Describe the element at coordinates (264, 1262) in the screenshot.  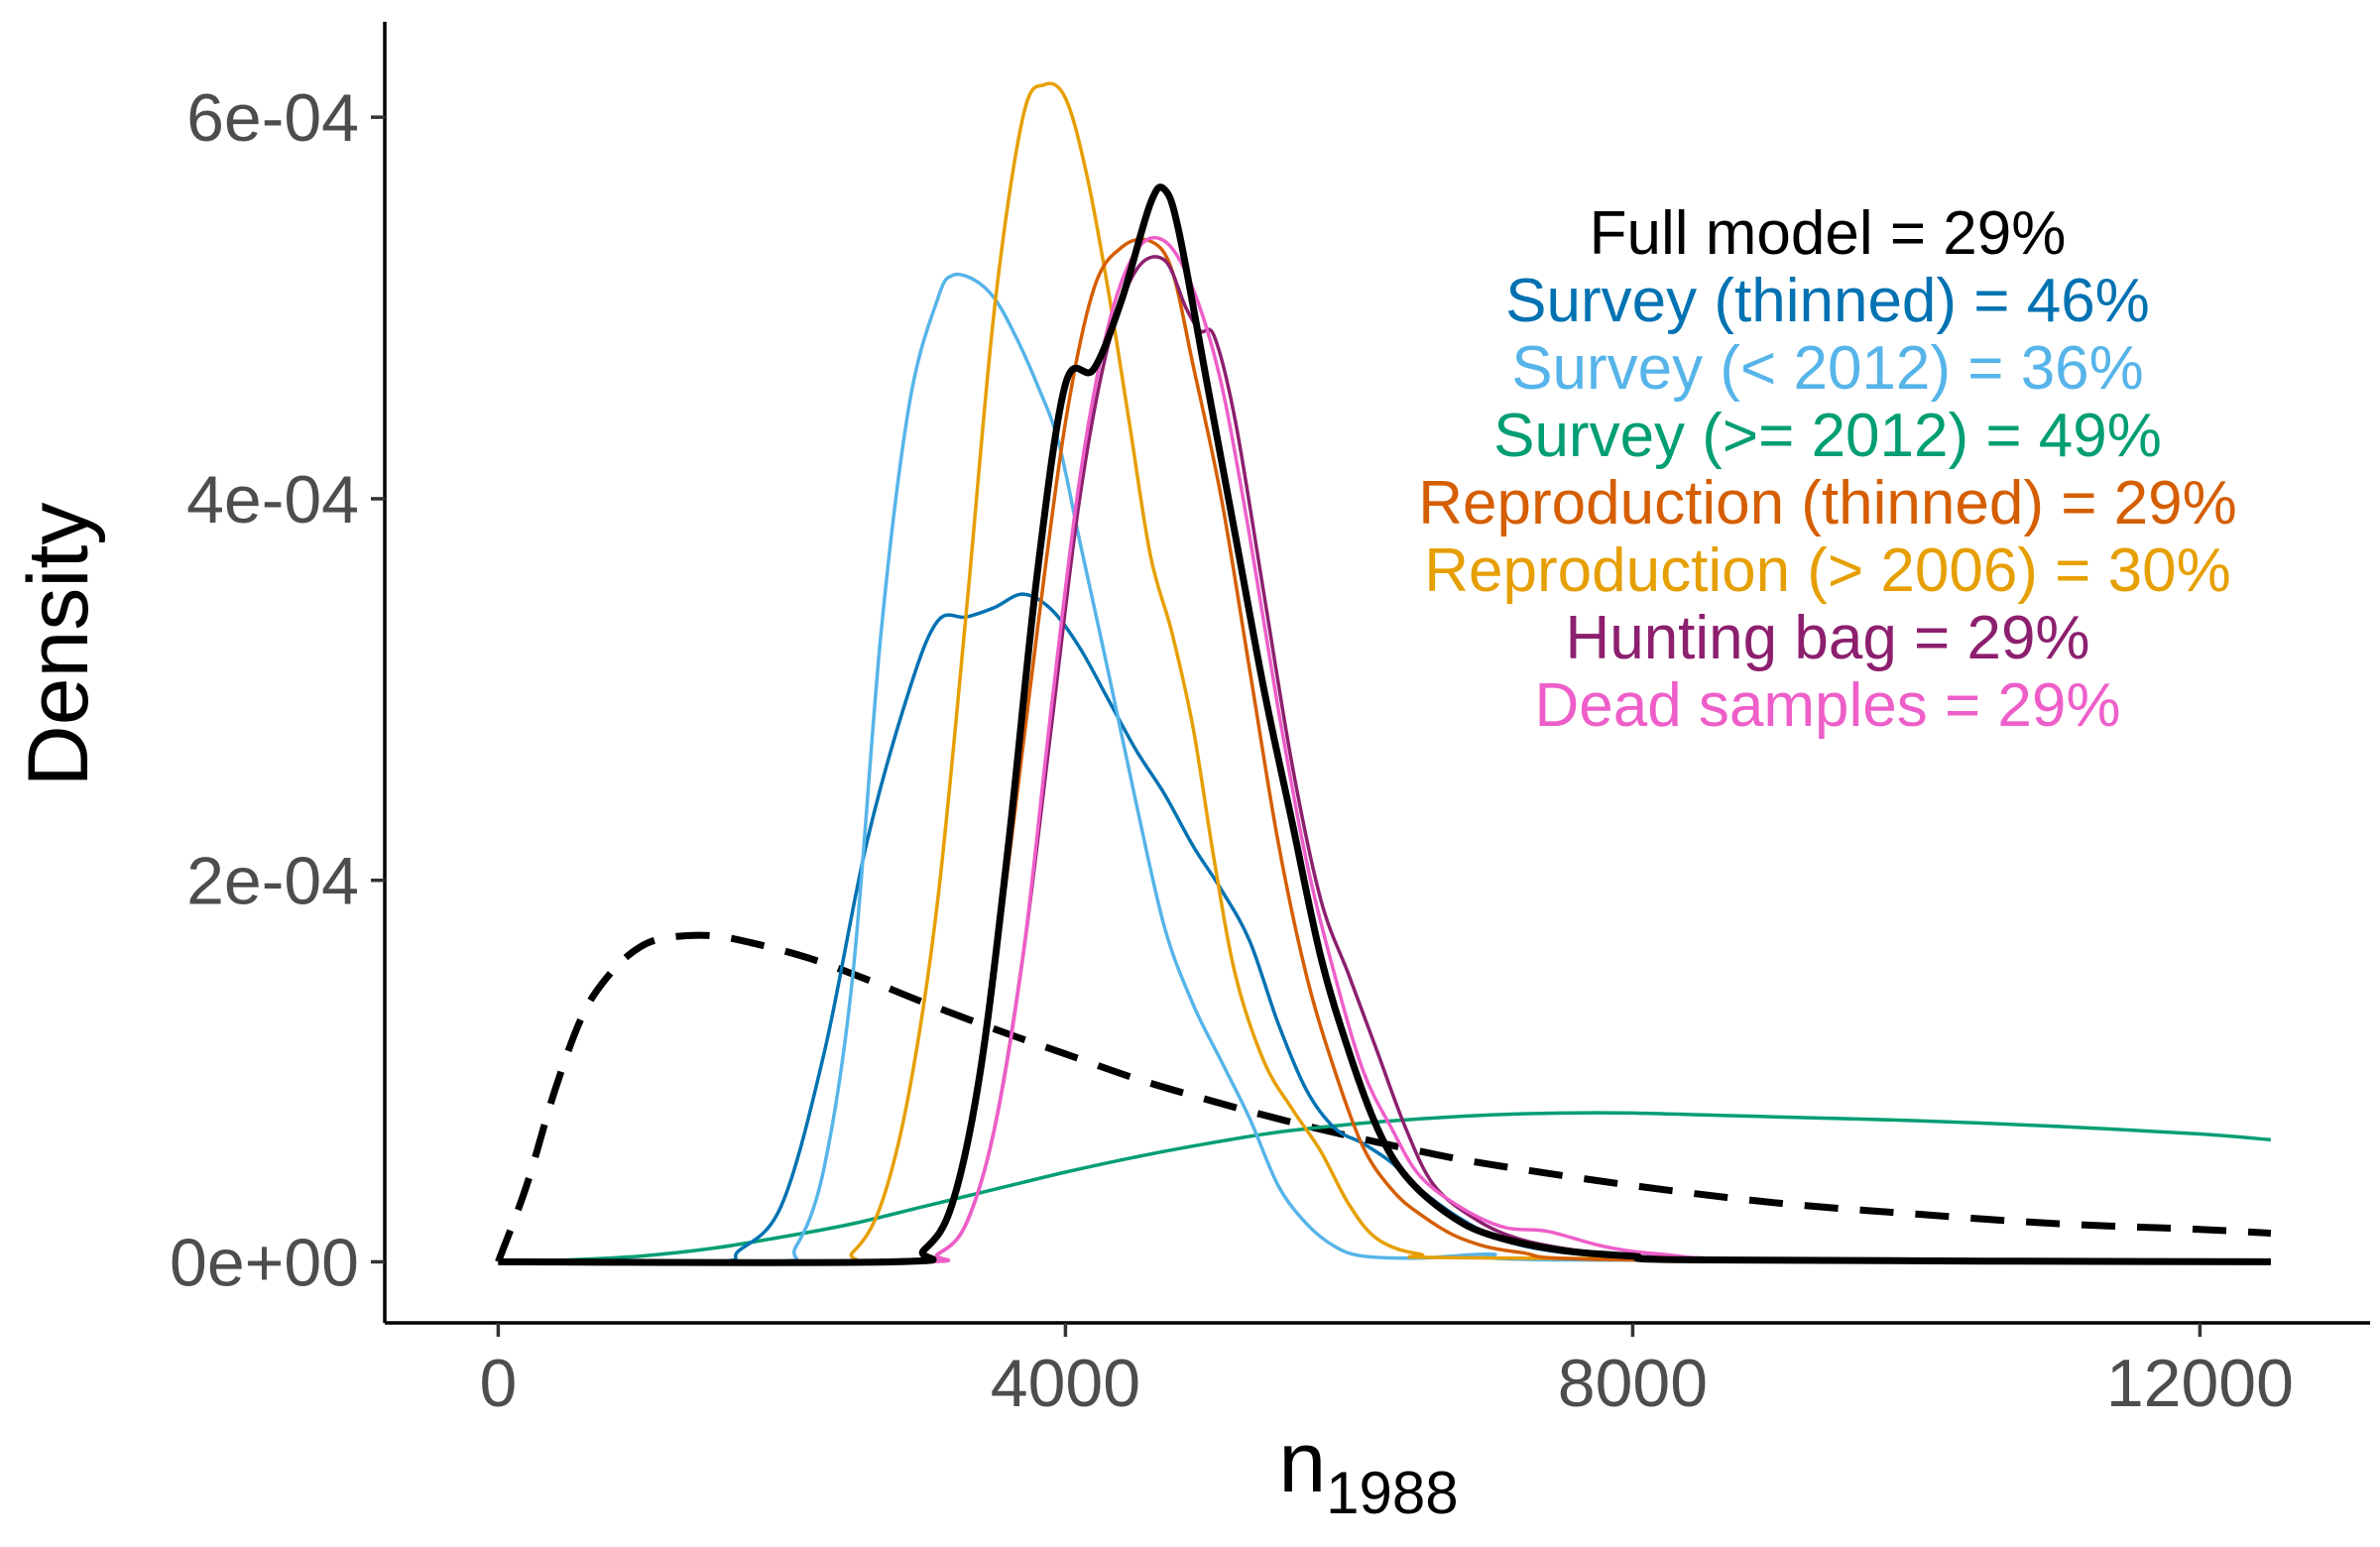
I see `y-tick-label-0: 0e+00` at that location.